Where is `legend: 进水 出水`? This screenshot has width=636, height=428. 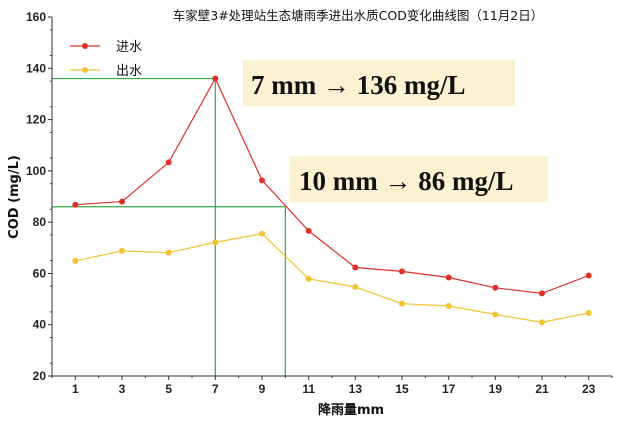 legend: 进水 出水 is located at coordinates (106, 59).